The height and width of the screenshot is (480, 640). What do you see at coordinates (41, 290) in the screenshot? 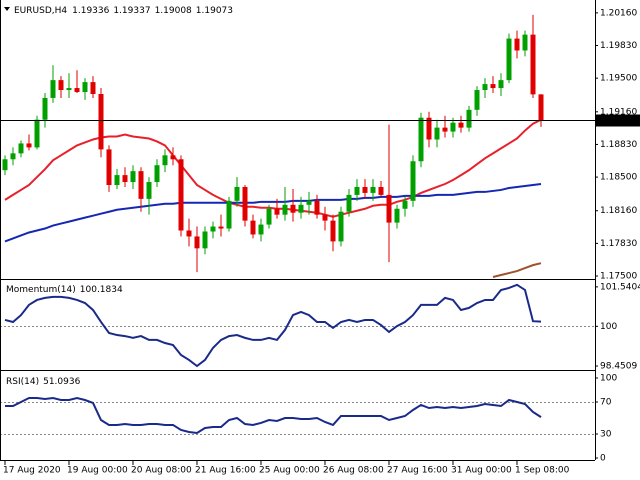
I see `indicator-name: Momentum(14)` at bounding box center [41, 290].